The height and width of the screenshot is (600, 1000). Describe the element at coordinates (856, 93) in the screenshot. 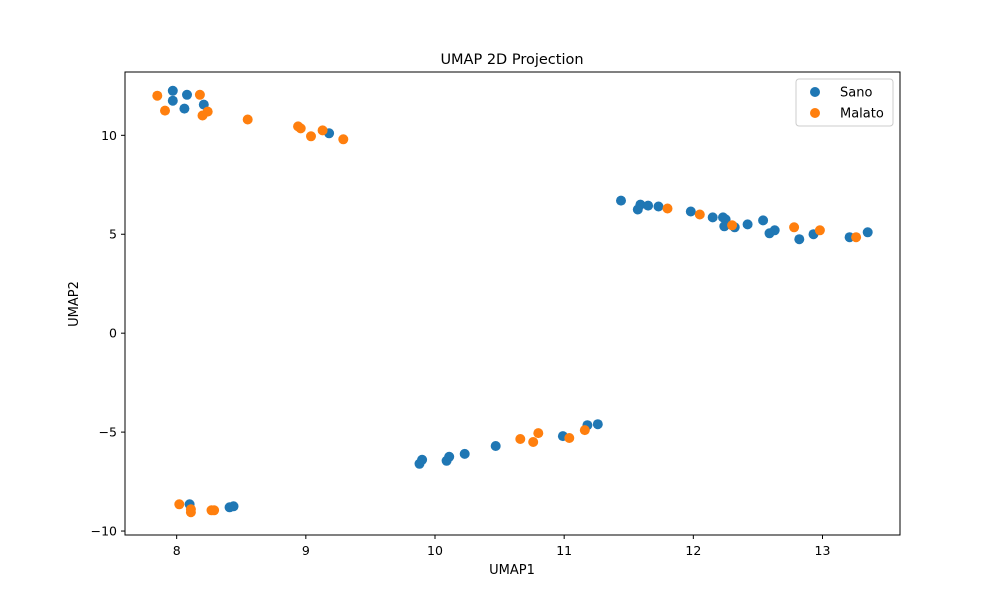

I see `legend-label-sano: Sano` at that location.